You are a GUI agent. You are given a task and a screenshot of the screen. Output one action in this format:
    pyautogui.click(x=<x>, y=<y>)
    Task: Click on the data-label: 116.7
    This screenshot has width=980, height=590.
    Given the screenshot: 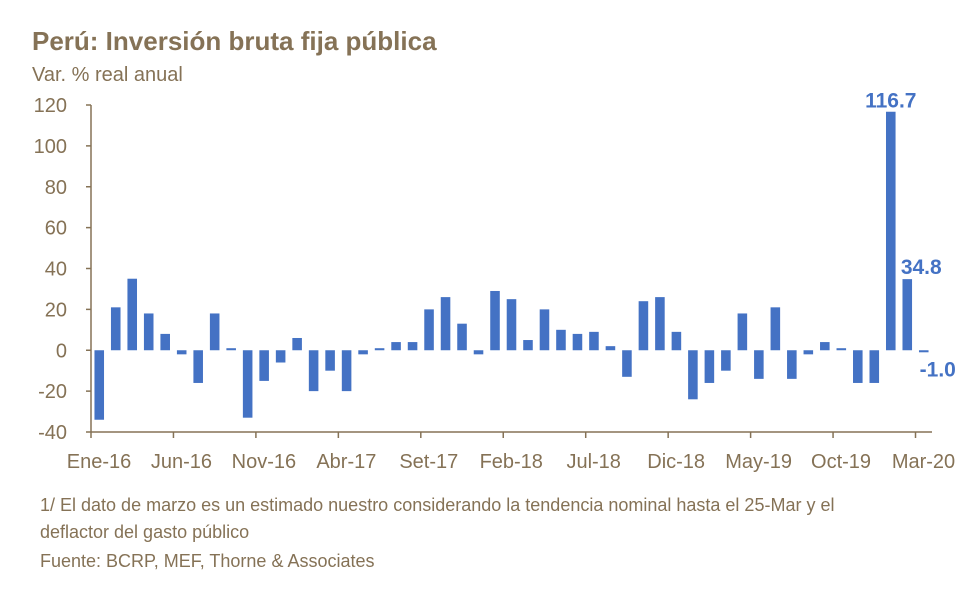 What is the action you would take?
    pyautogui.click(x=890, y=101)
    